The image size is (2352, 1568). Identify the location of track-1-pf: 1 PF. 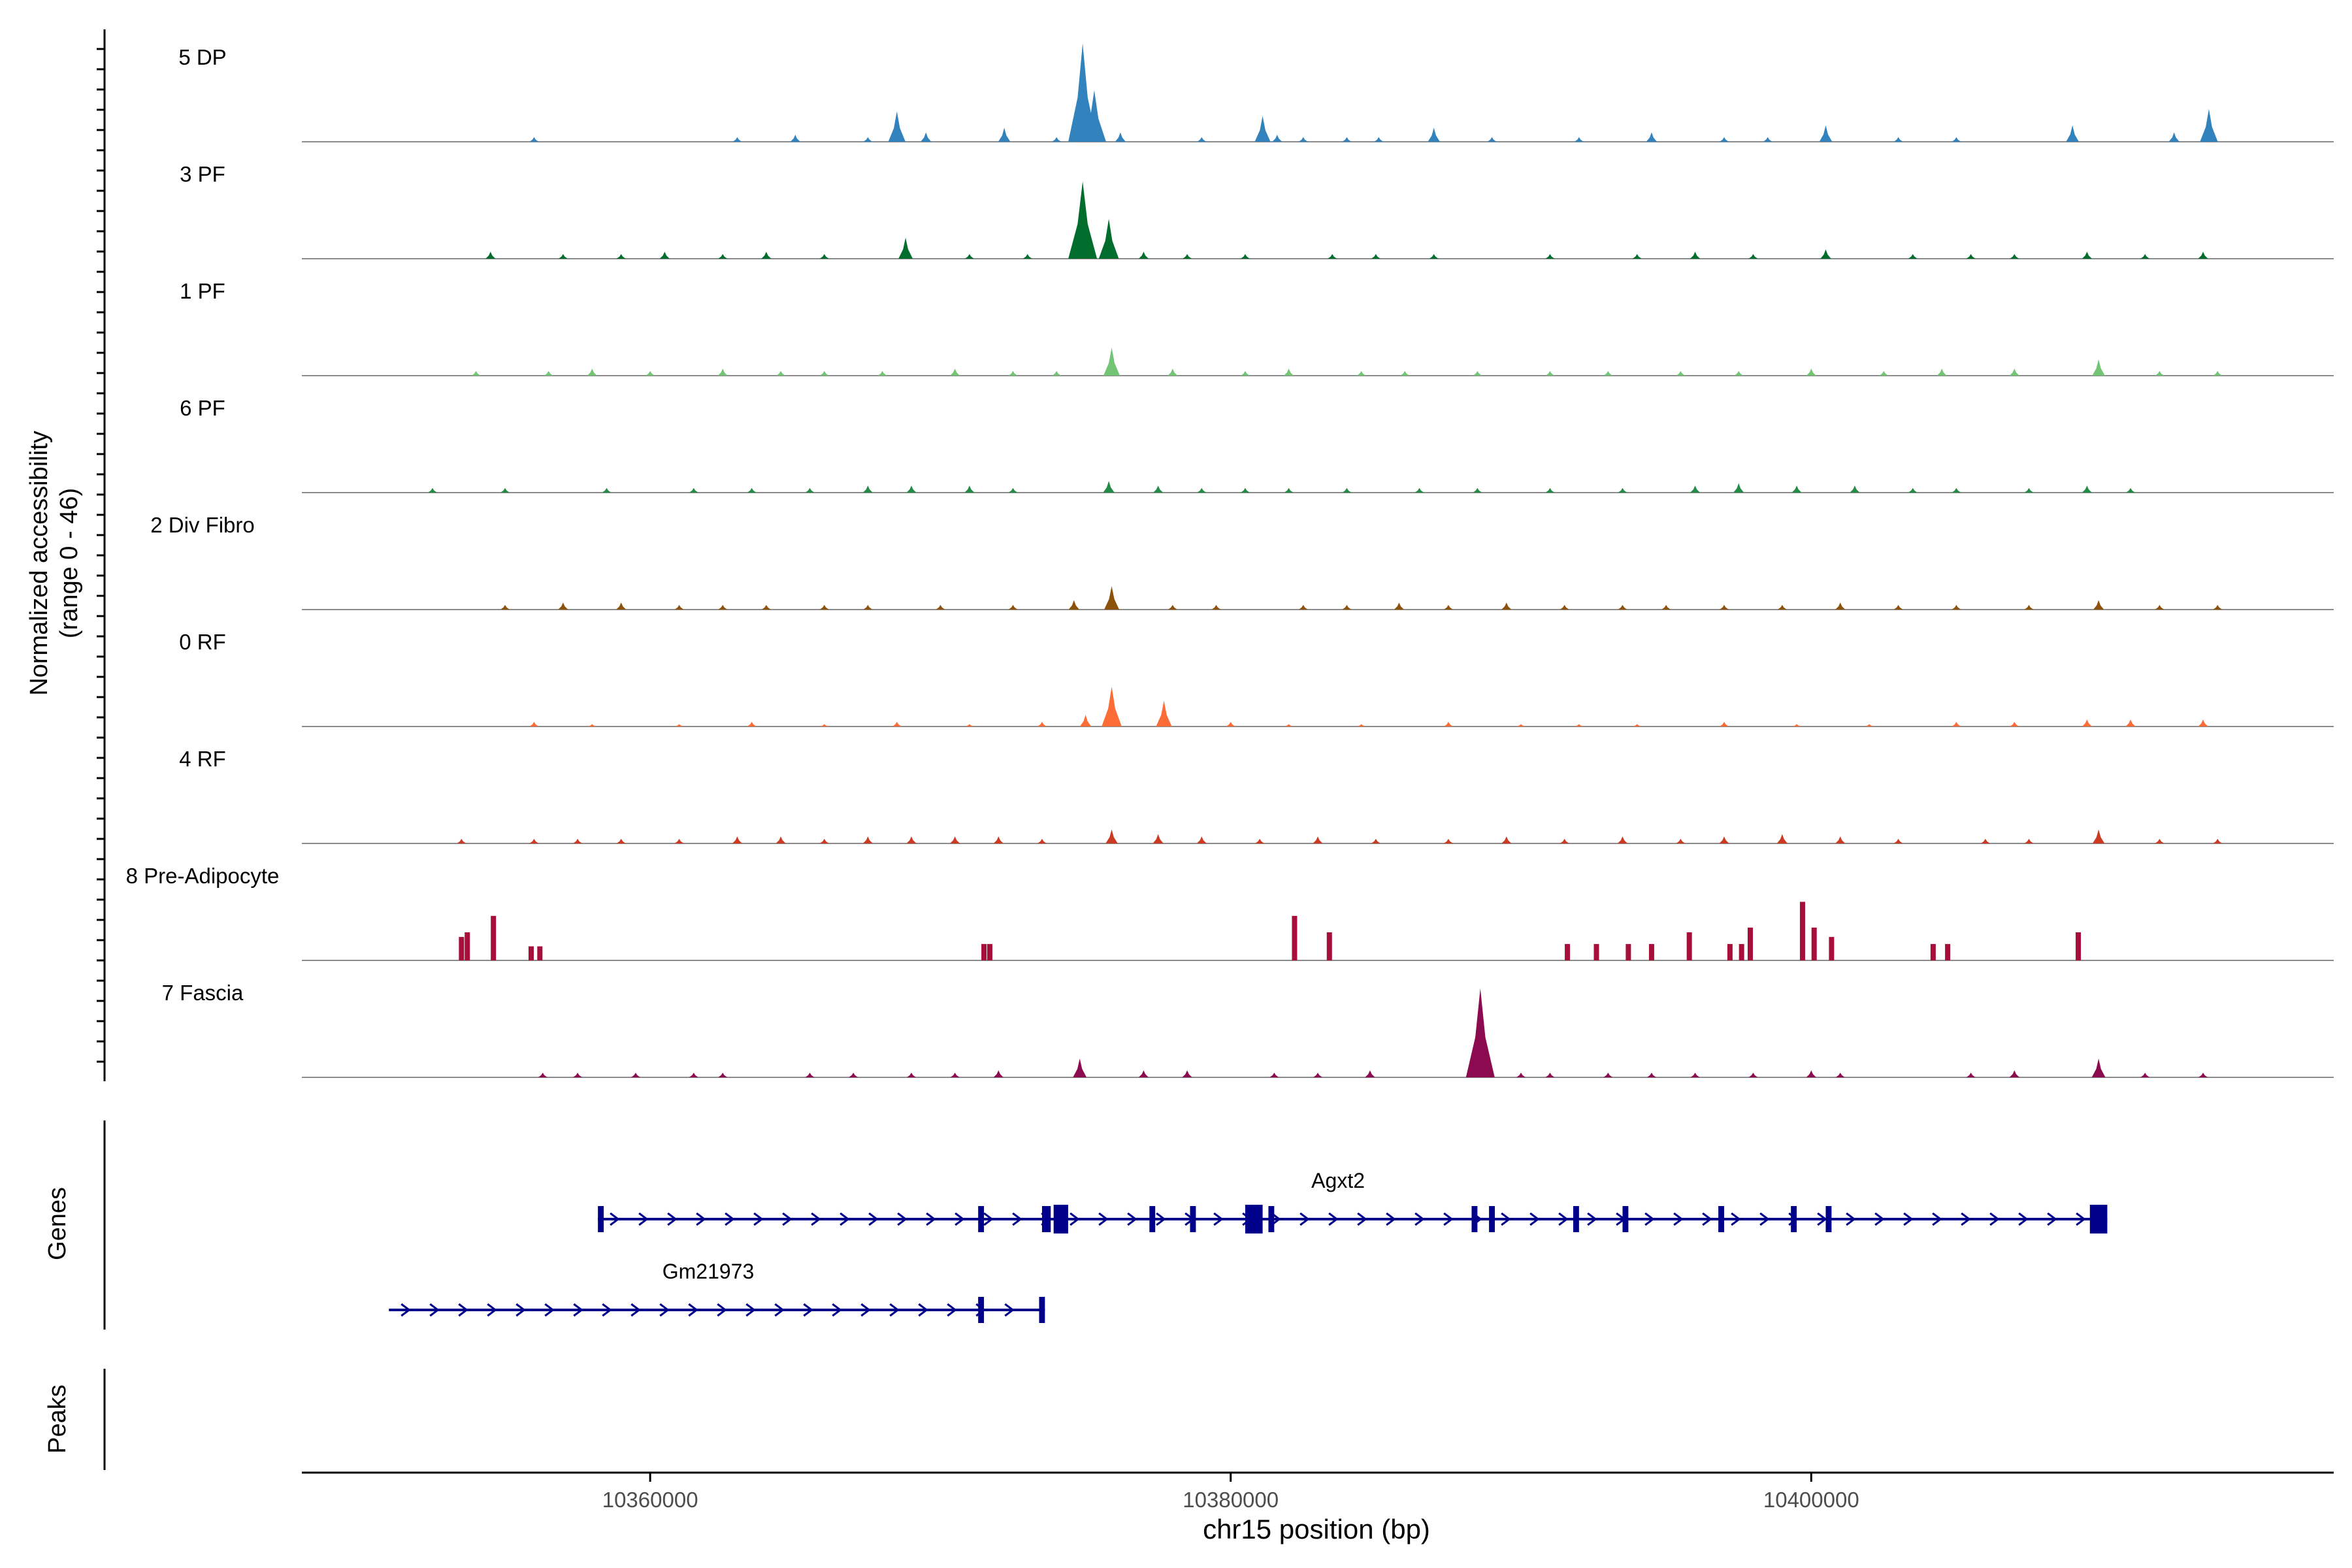
(1257, 327).